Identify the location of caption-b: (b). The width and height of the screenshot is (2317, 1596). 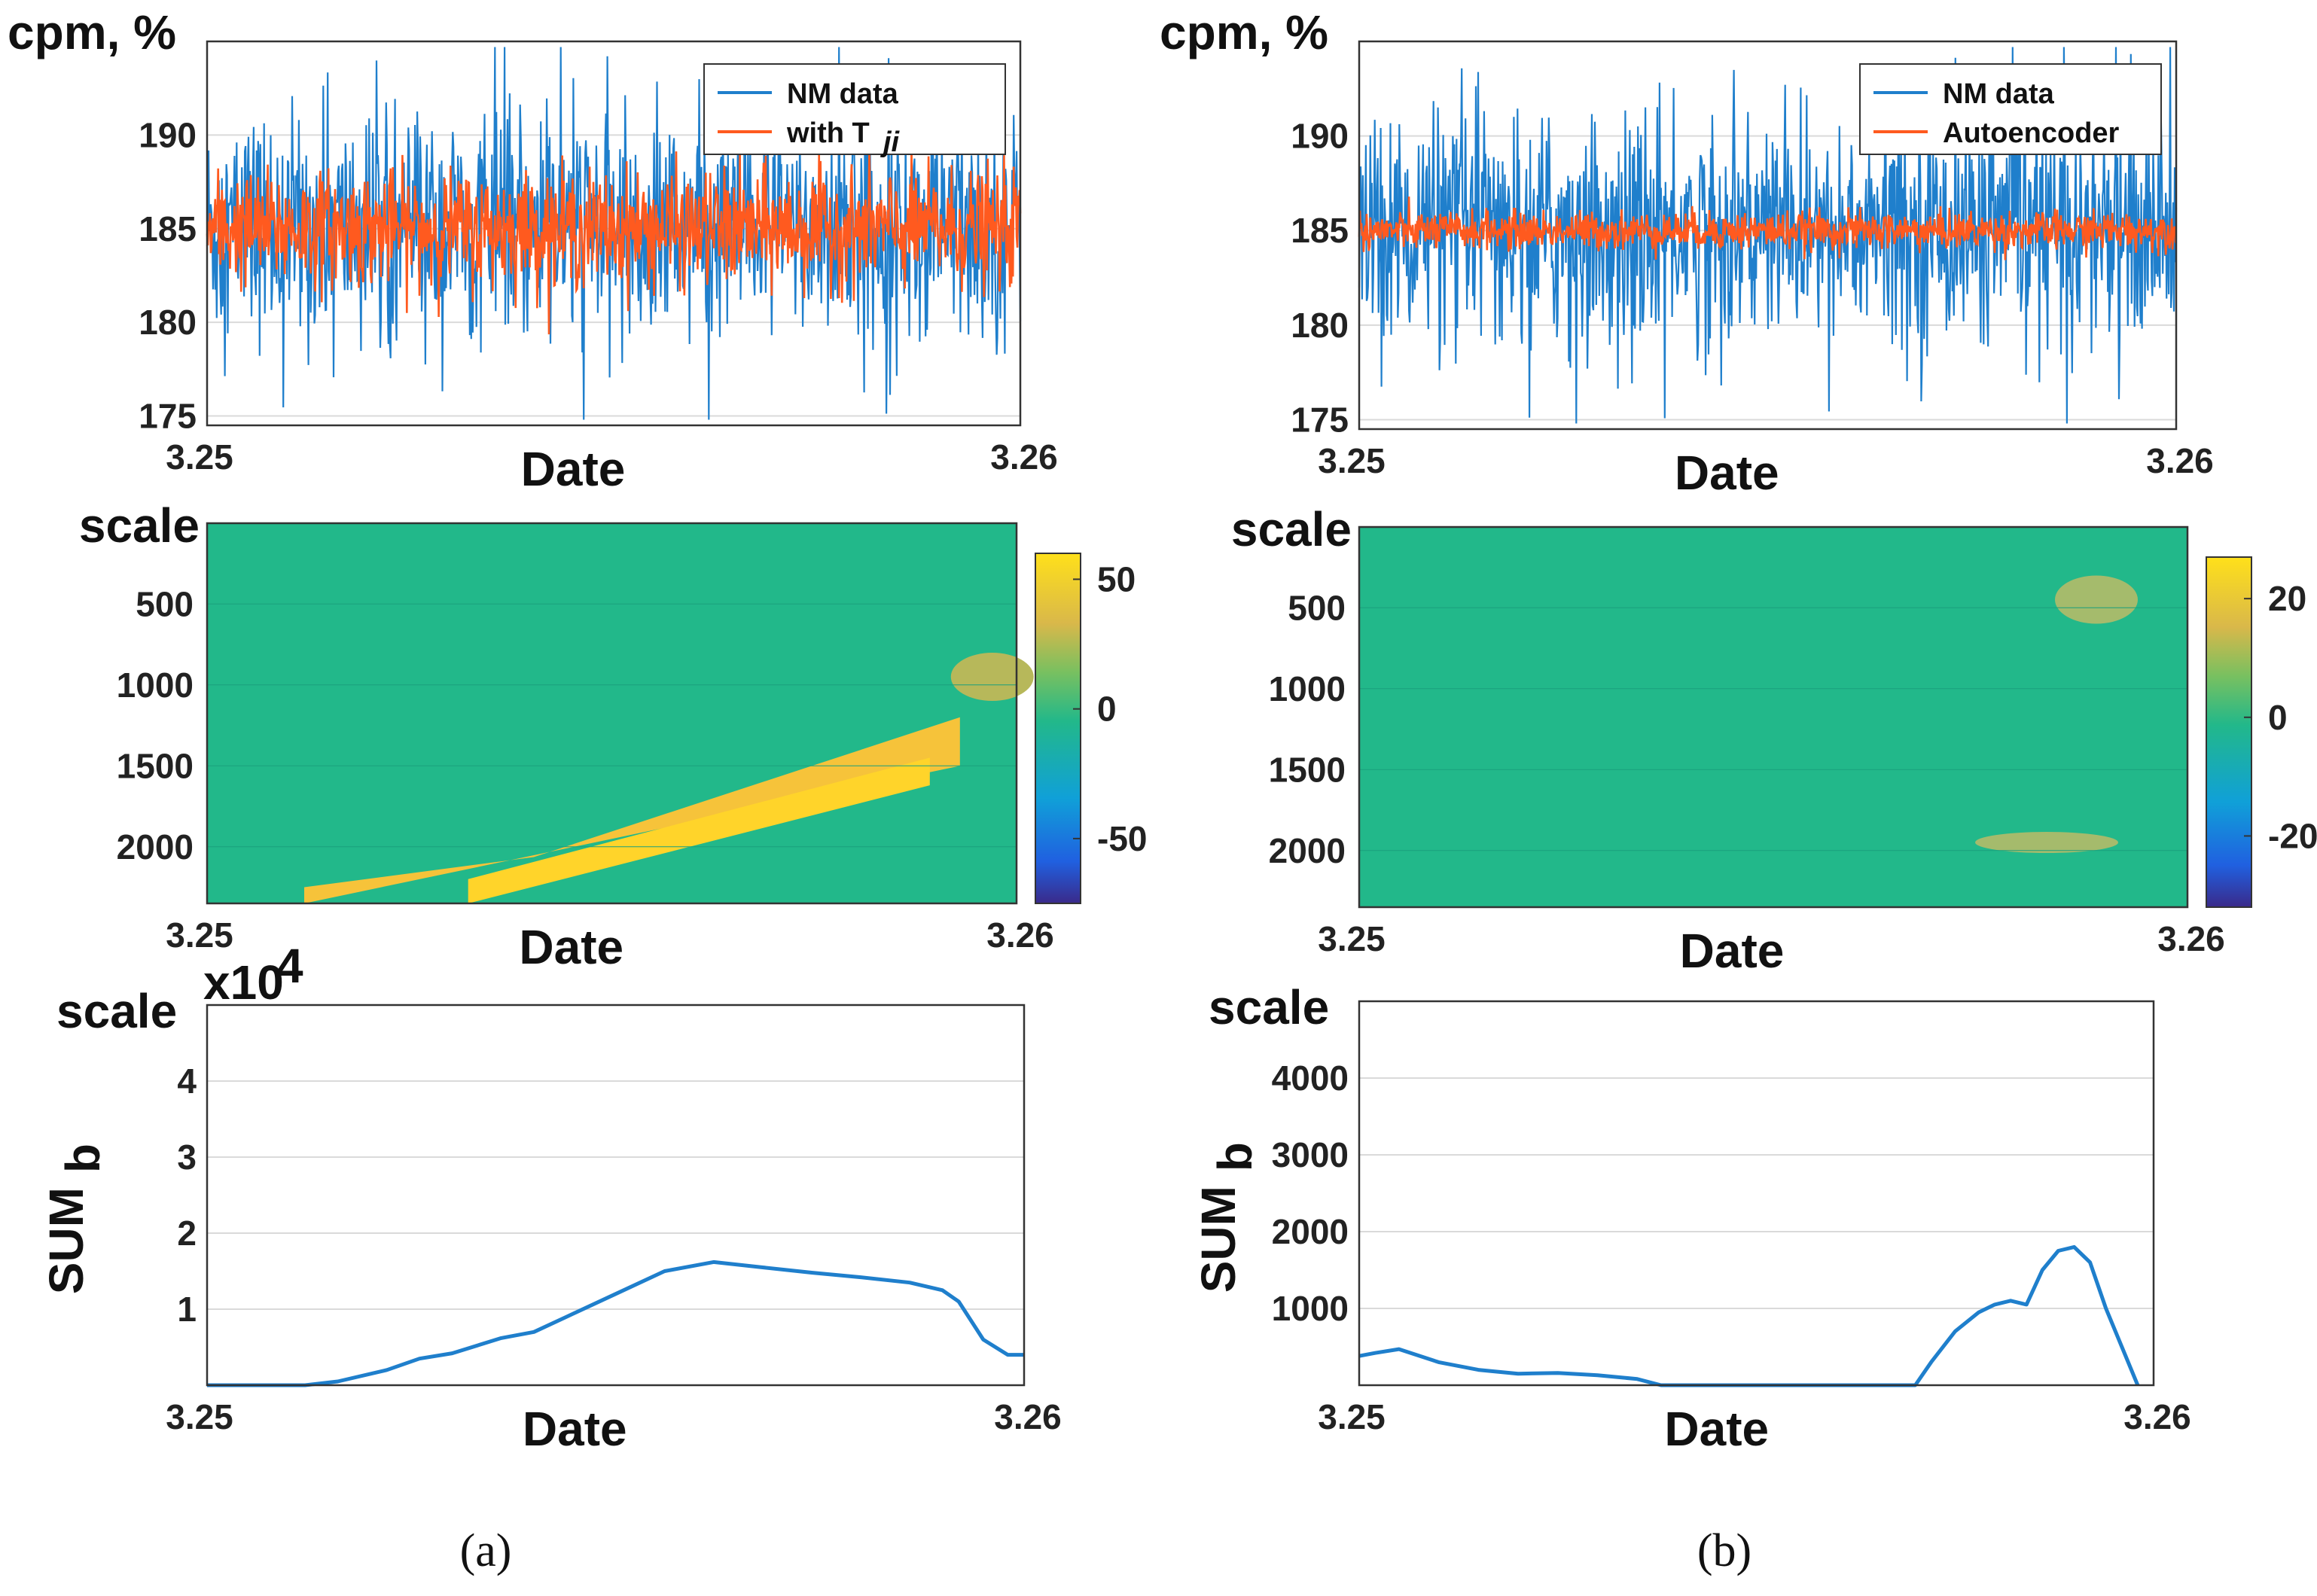
(1724, 1551).